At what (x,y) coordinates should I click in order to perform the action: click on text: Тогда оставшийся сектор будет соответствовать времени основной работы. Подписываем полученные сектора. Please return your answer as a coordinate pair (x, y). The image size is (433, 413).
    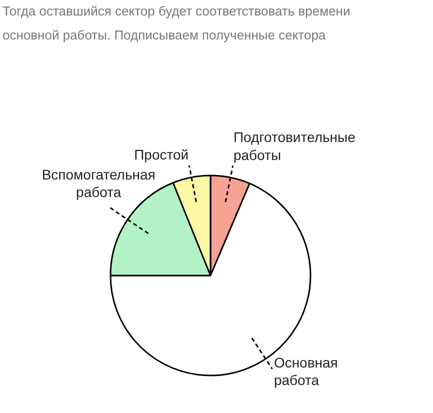
    Looking at the image, I should click on (176, 23).